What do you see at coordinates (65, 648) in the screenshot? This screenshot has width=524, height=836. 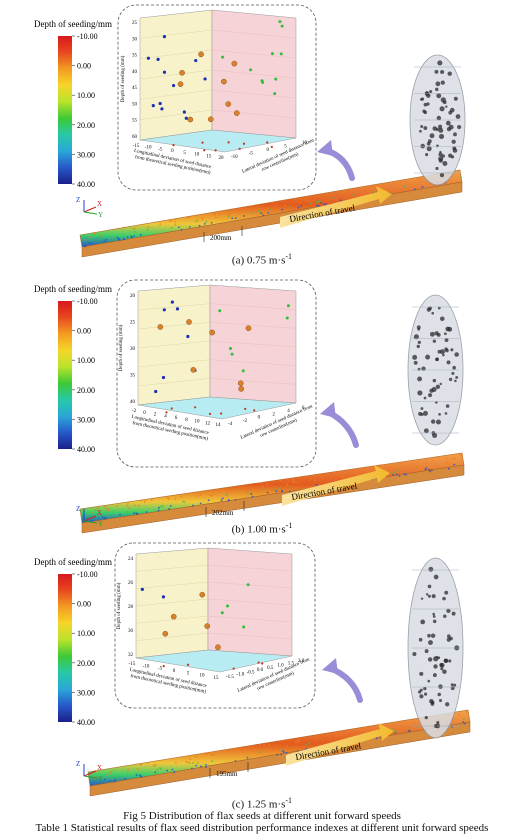 I see `colorbar` at bounding box center [65, 648].